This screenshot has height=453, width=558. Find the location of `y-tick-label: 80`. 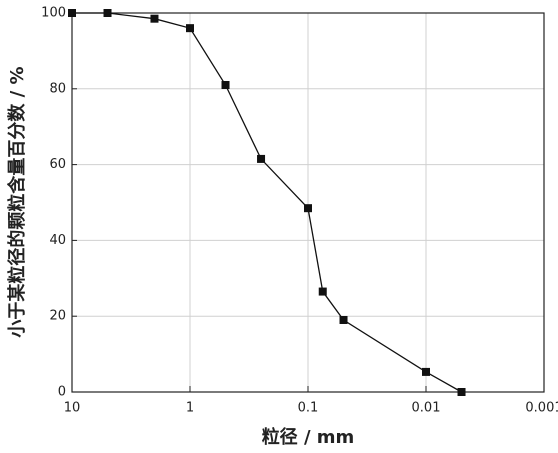

y-tick-label: 80 is located at coordinates (57, 88).